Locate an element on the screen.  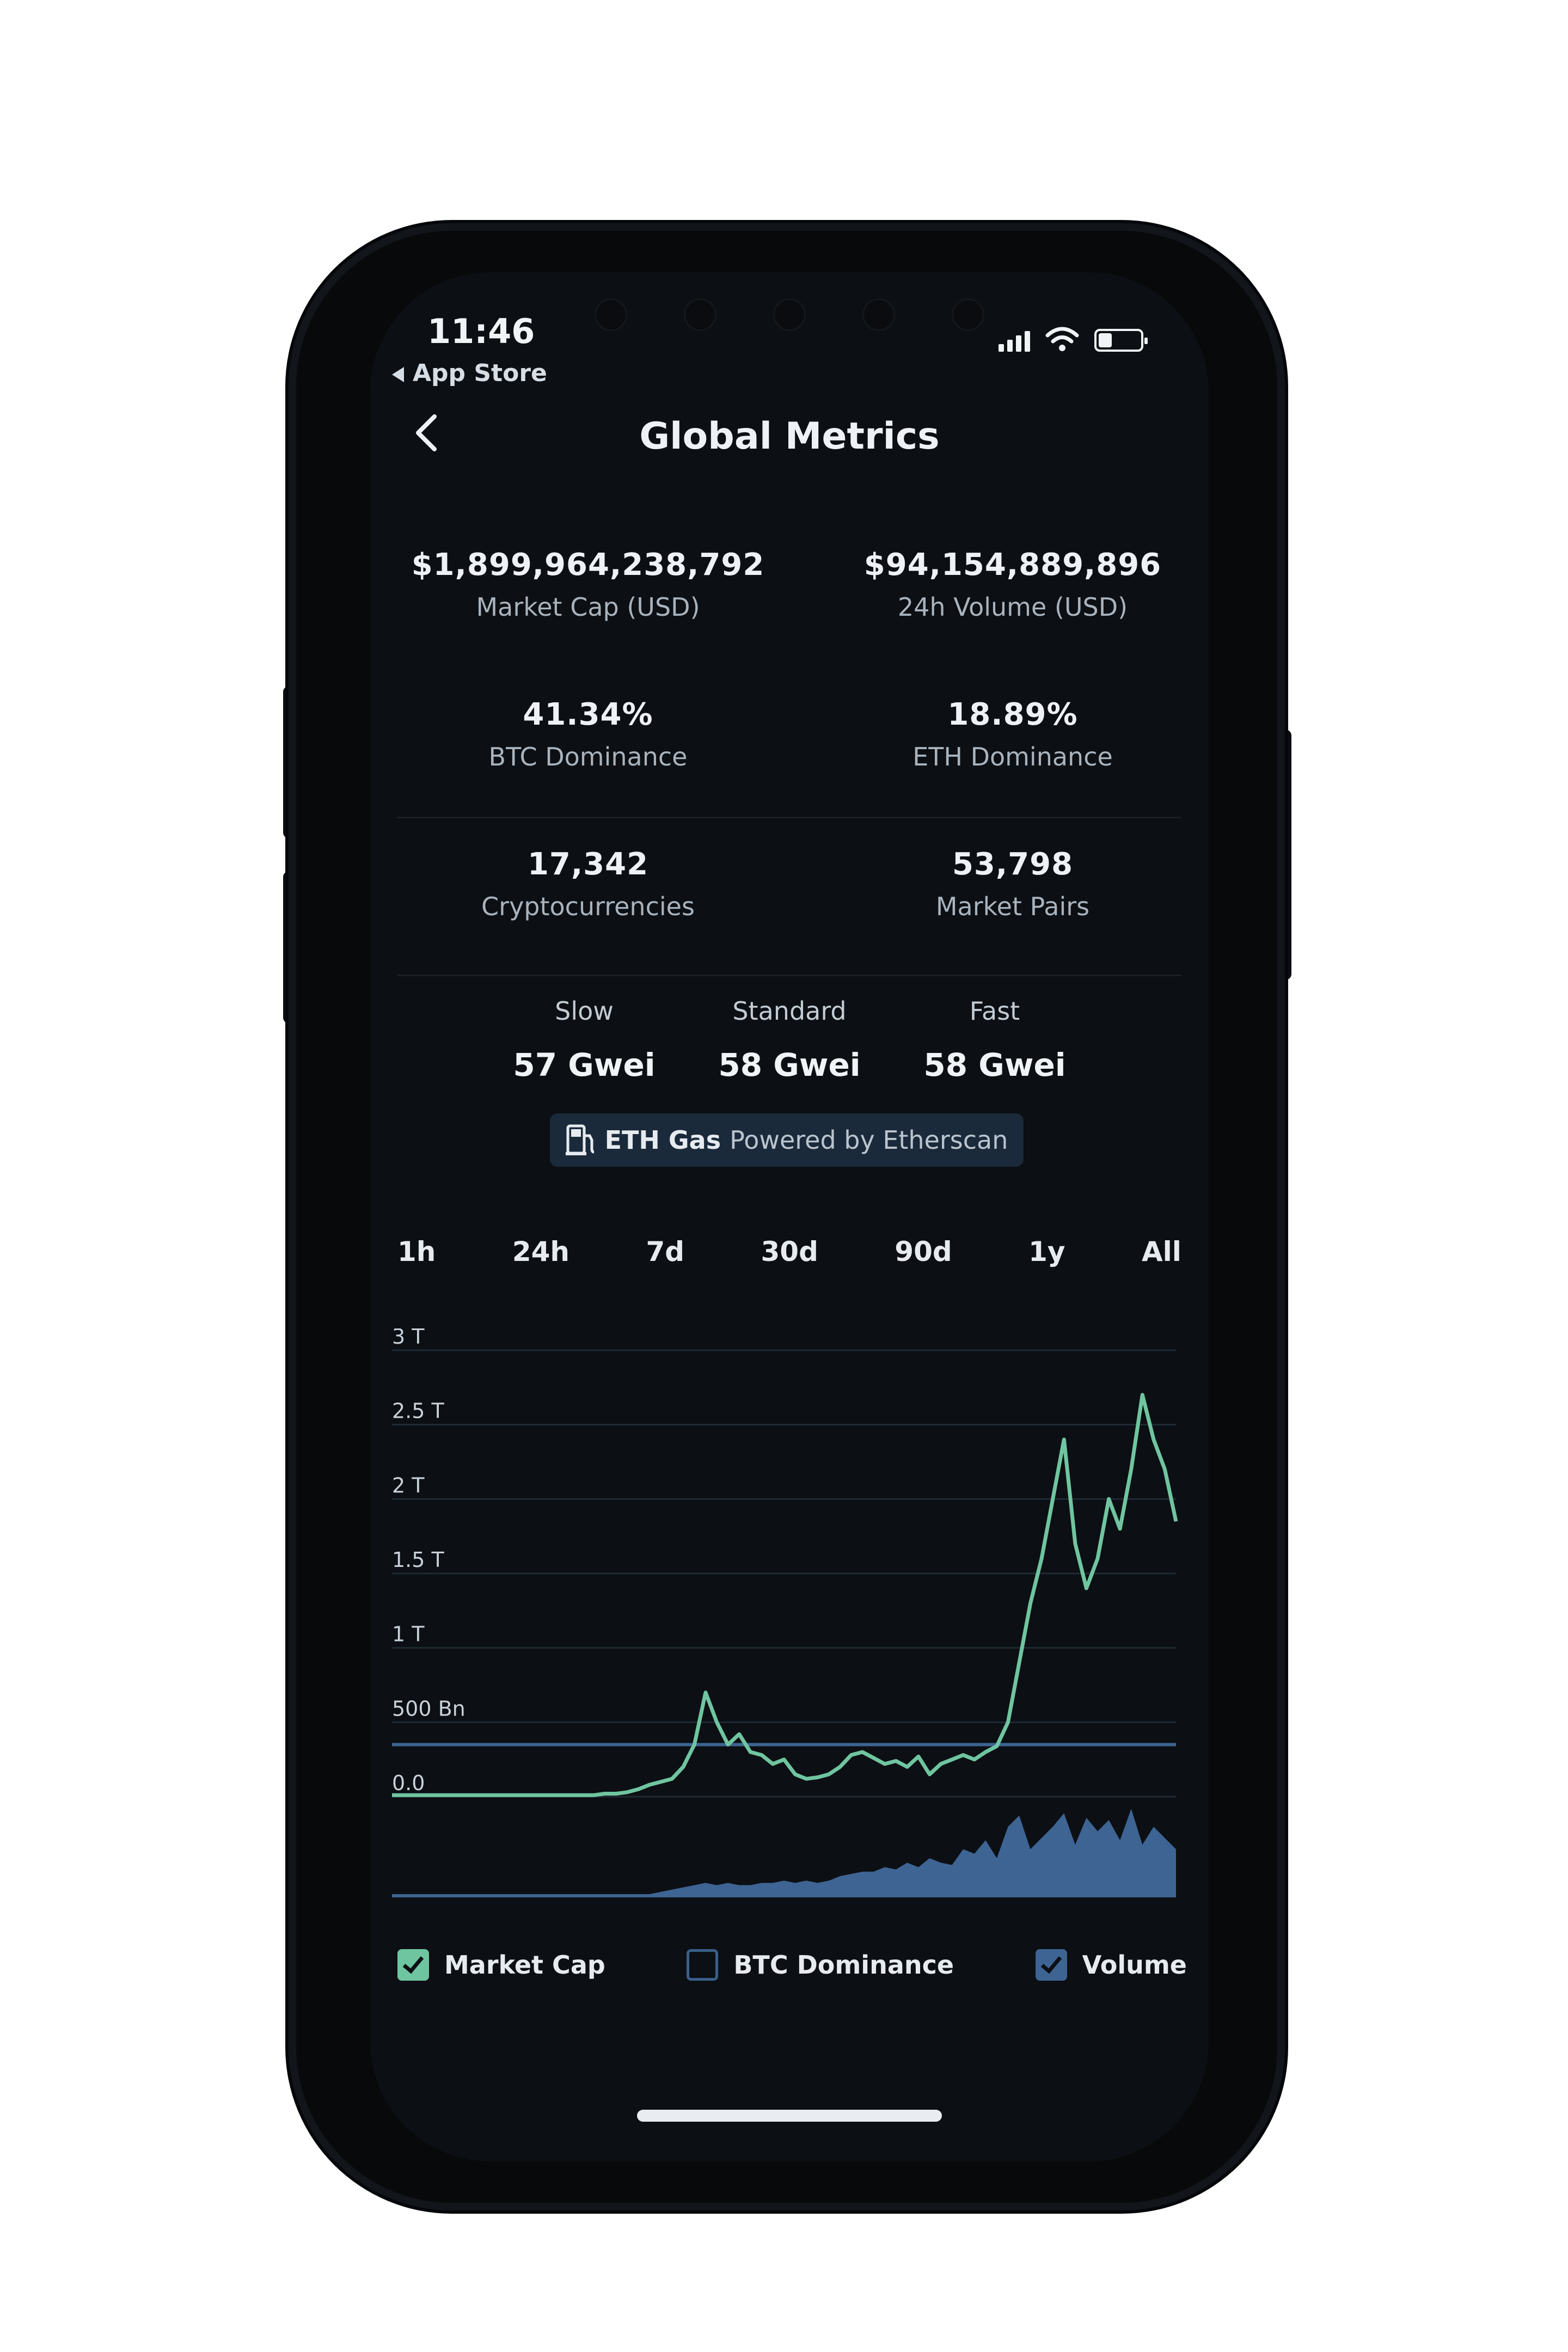
status-time: 11:46 is located at coordinates (481, 331).